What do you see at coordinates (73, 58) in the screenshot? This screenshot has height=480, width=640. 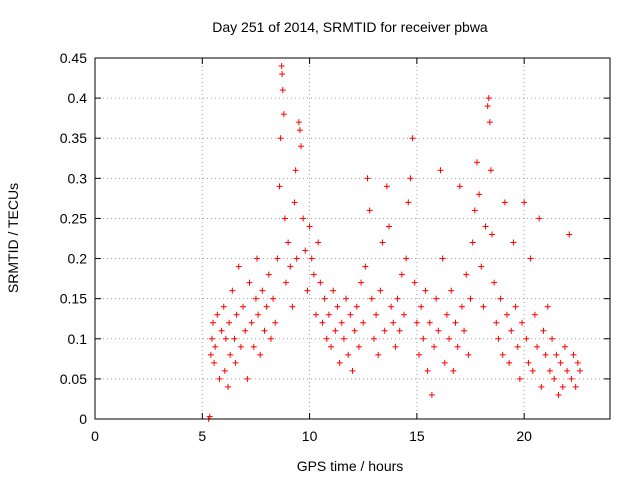 I see `y-tick-label: 0.45` at bounding box center [73, 58].